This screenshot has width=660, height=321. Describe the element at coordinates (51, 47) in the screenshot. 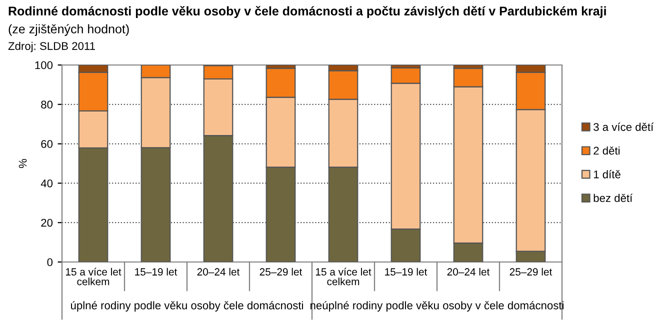

I see `text: Zdroj: SLDB 2011` at that location.